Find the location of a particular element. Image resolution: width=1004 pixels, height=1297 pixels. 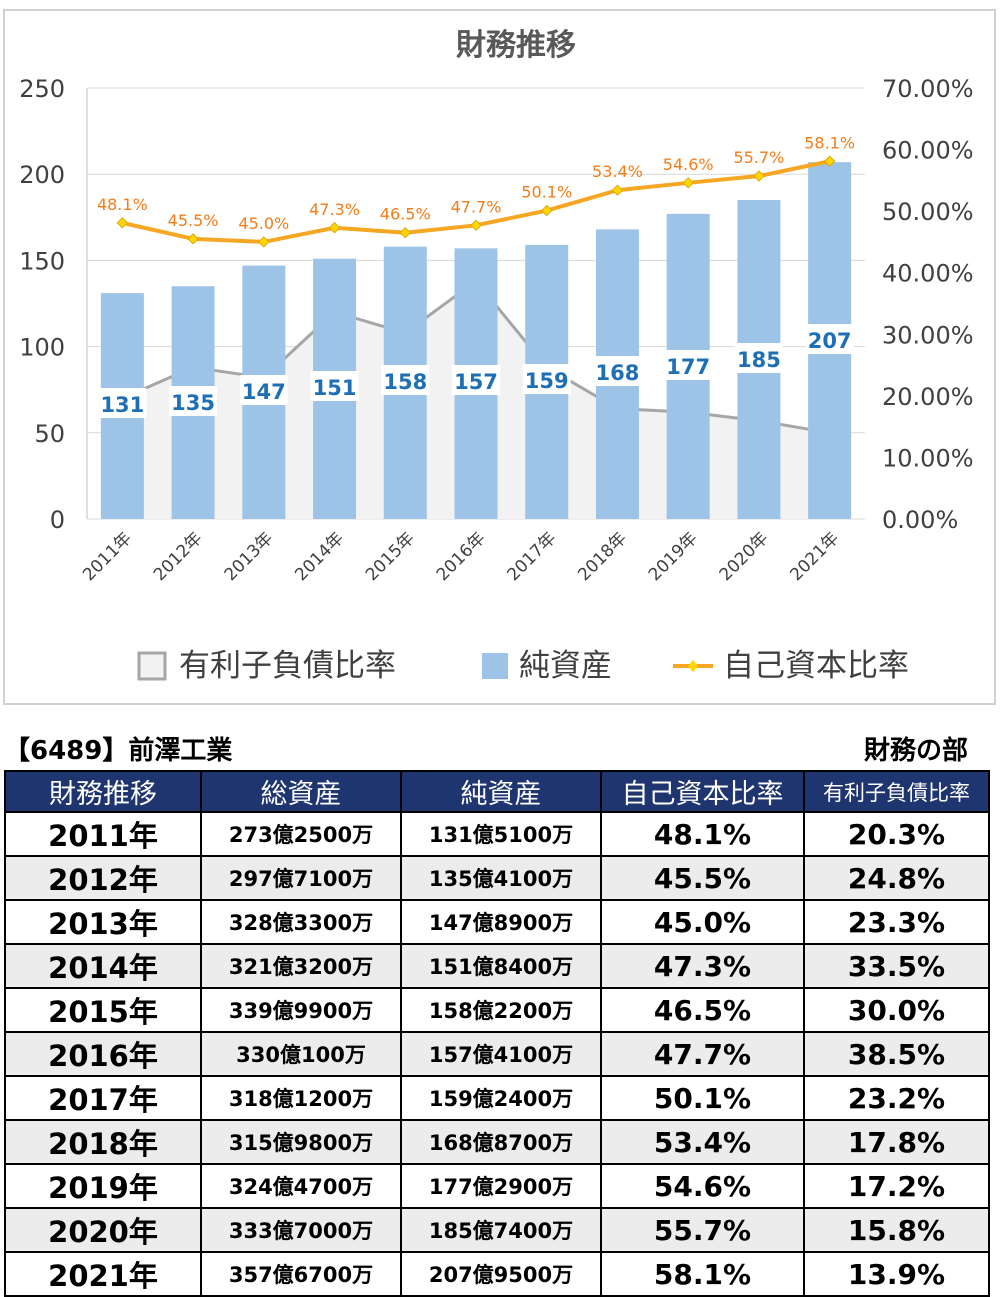

row-total-assets: 324億4700万 is located at coordinates (301, 1186).